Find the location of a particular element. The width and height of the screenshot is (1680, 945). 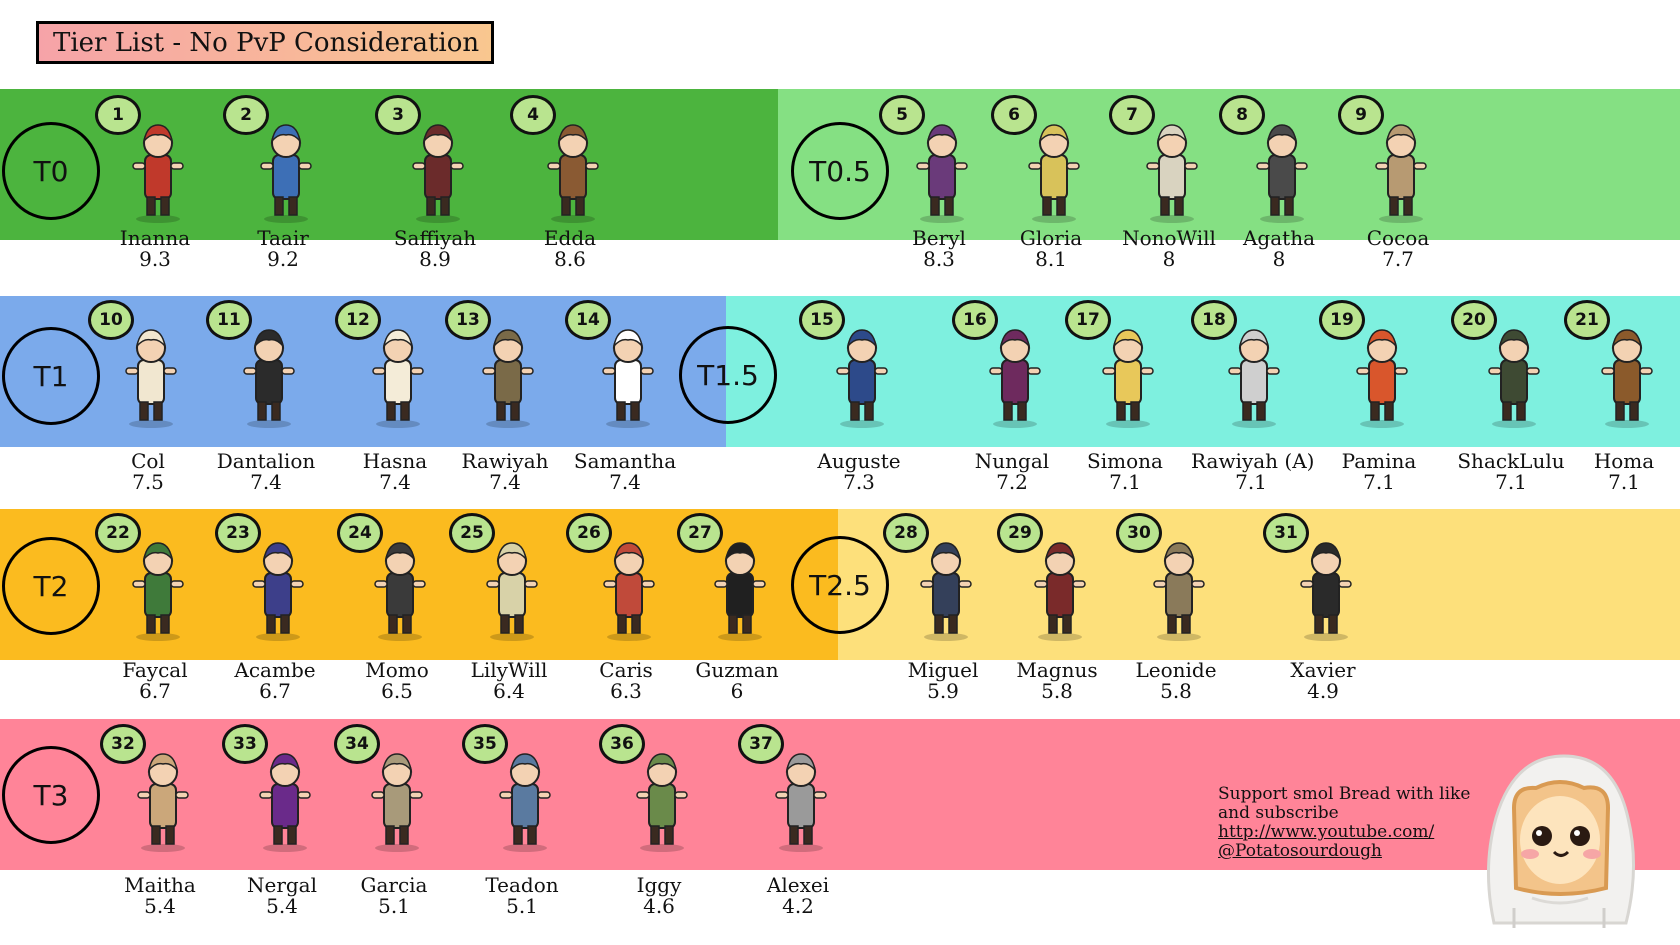

character-name: Maitha is located at coordinates (160, 885).